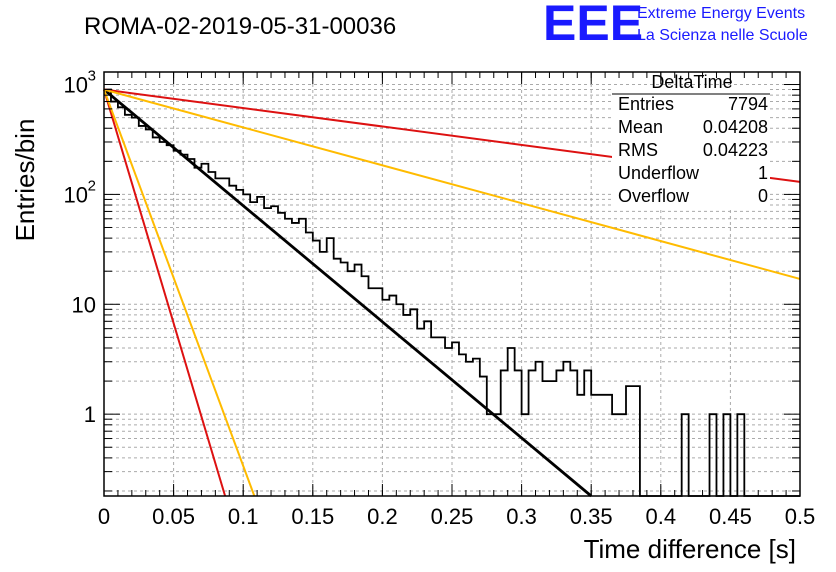 This screenshot has height=572, width=836. What do you see at coordinates (763, 173) in the screenshot?
I see `stats-value: 1` at bounding box center [763, 173].